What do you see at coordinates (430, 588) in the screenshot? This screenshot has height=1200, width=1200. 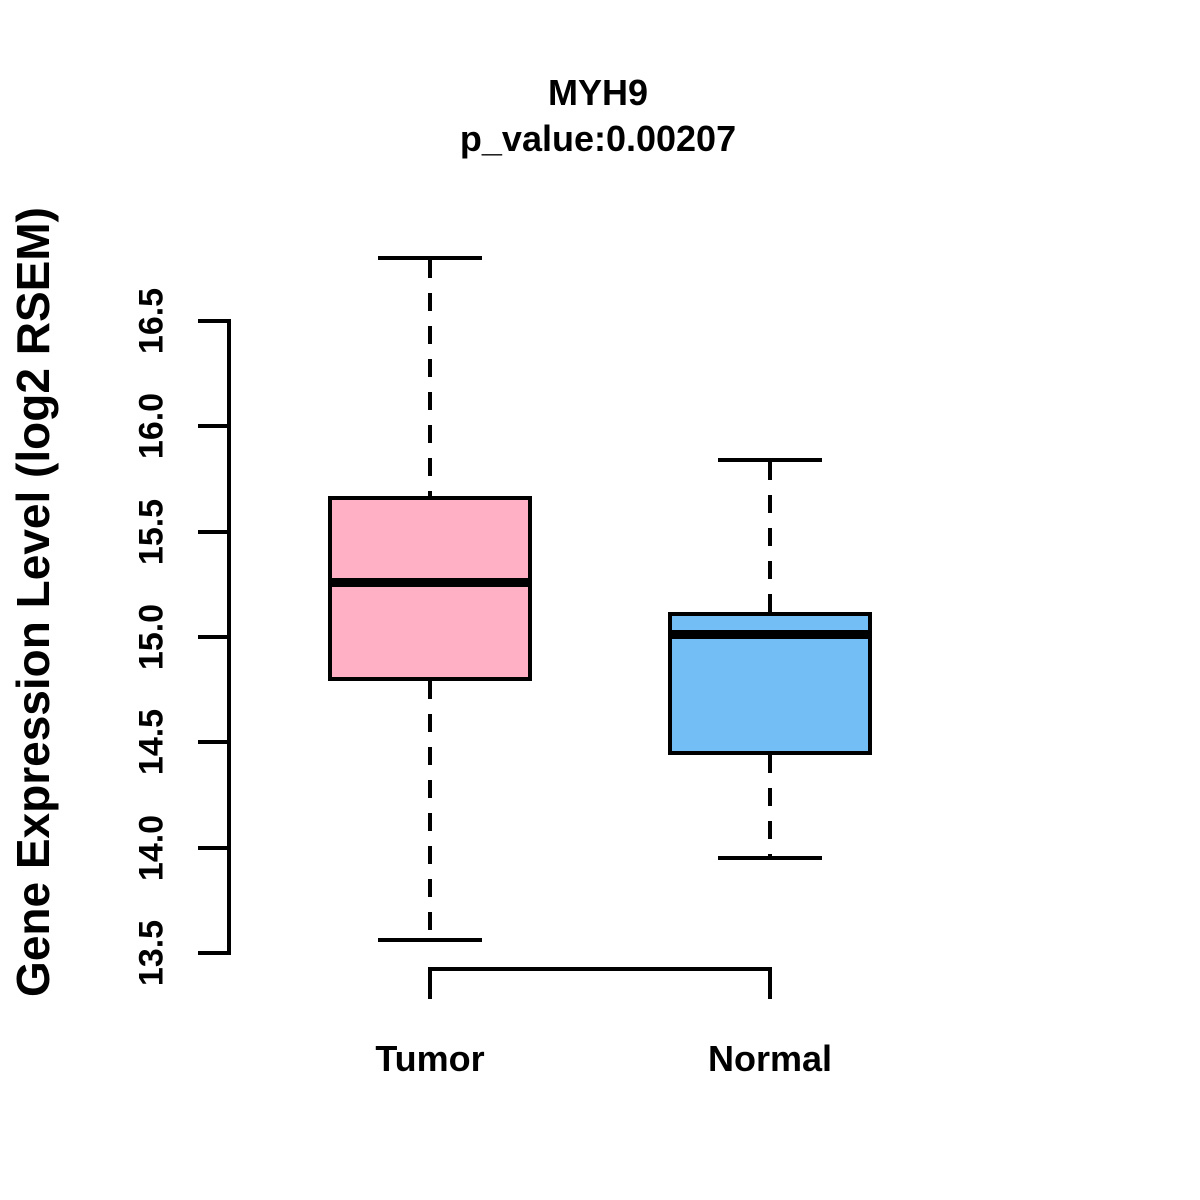 I see `box-tumor` at bounding box center [430, 588].